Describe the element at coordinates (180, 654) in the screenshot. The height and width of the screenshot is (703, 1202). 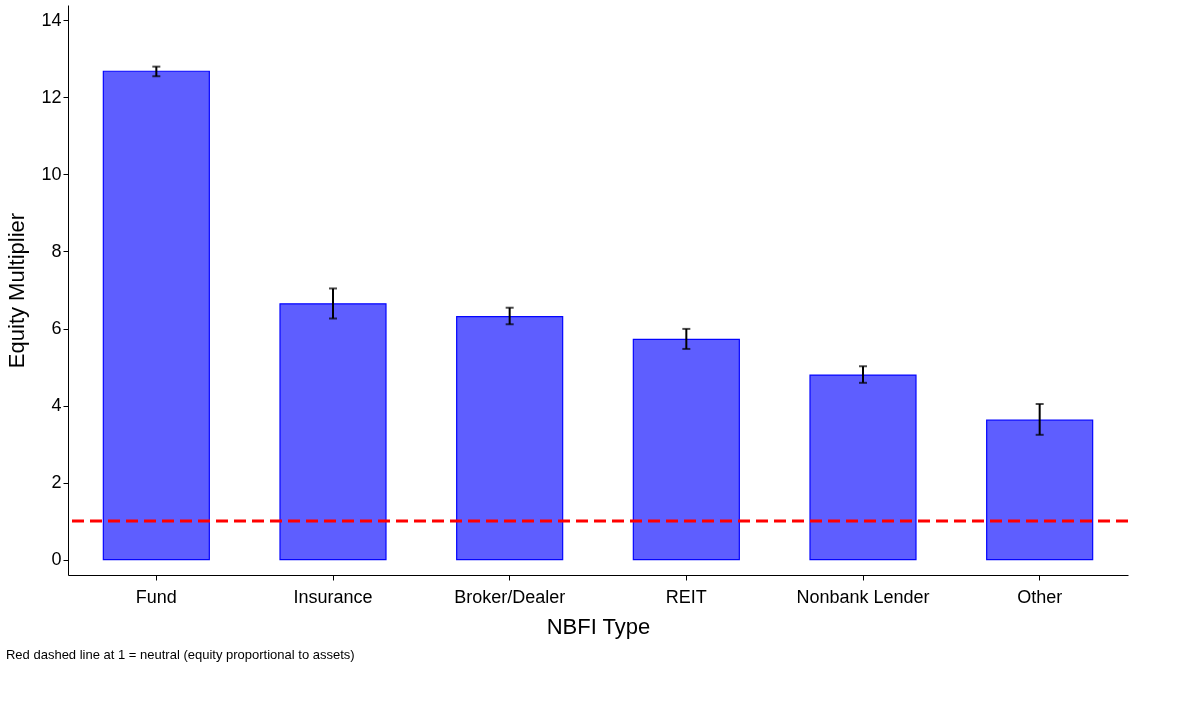
I see `text: Red dashed line at 1 = neutral (equity proportional to assets)` at that location.